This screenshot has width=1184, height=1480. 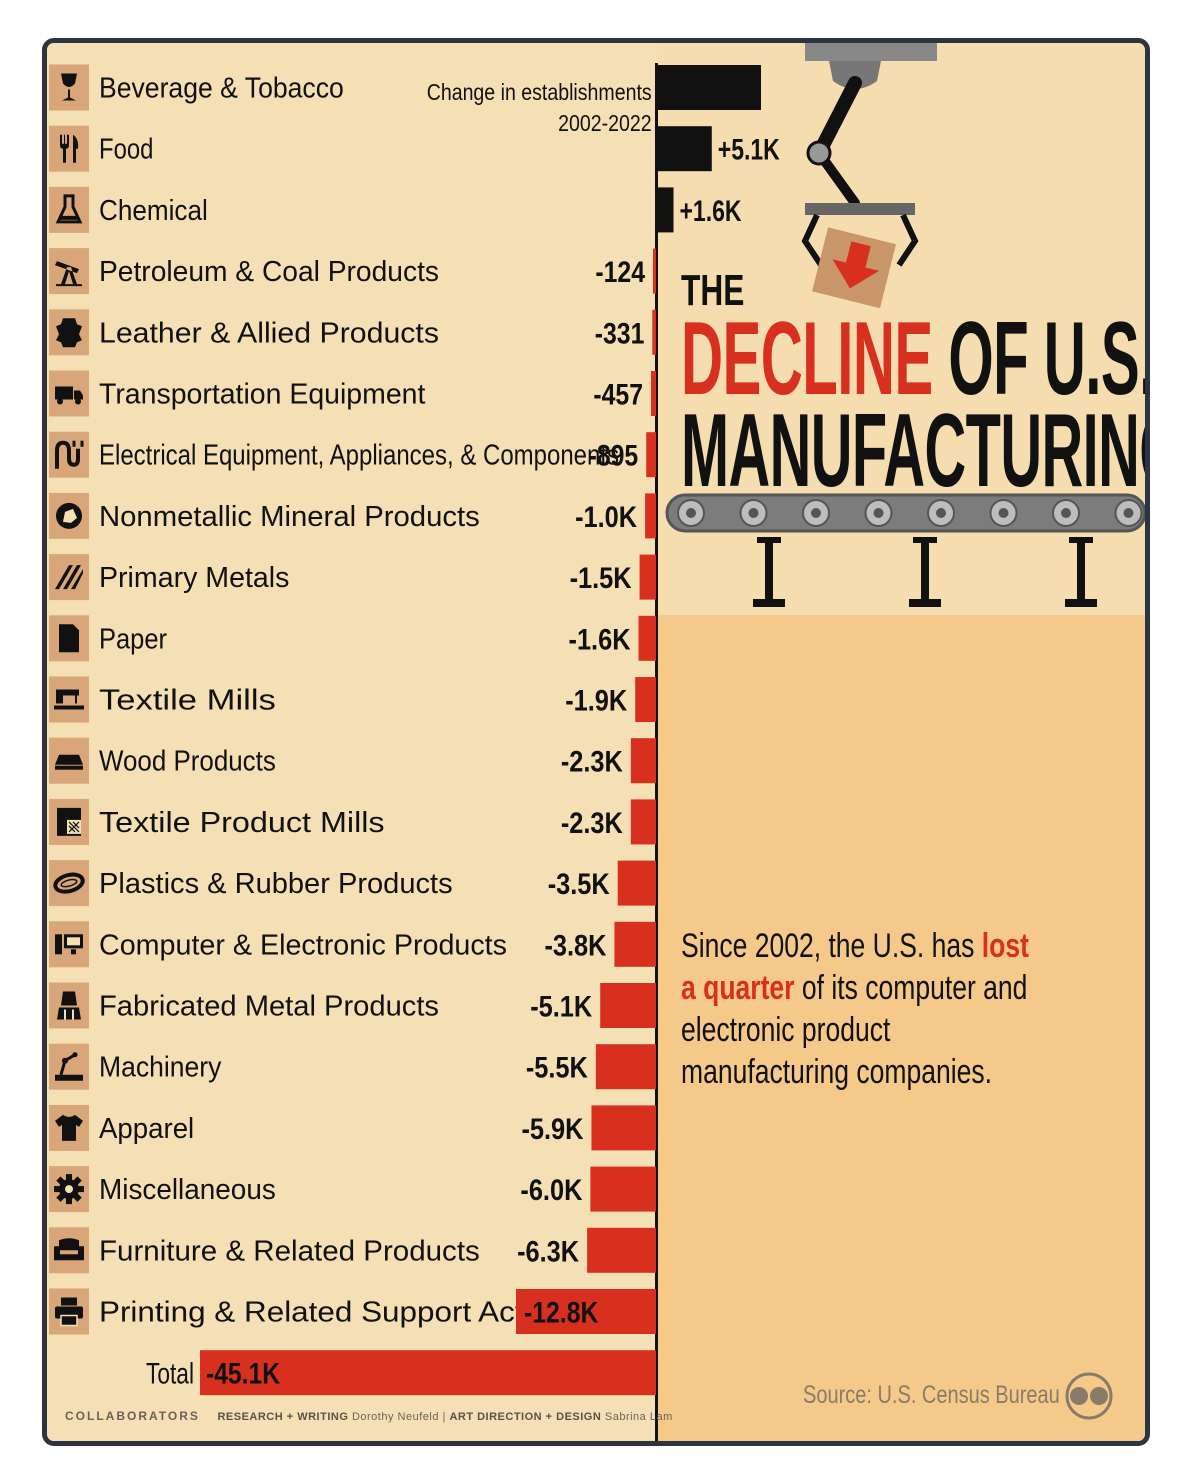 What do you see at coordinates (638, 1417) in the screenshot?
I see `credits-design-name: Sabrina Lam` at bounding box center [638, 1417].